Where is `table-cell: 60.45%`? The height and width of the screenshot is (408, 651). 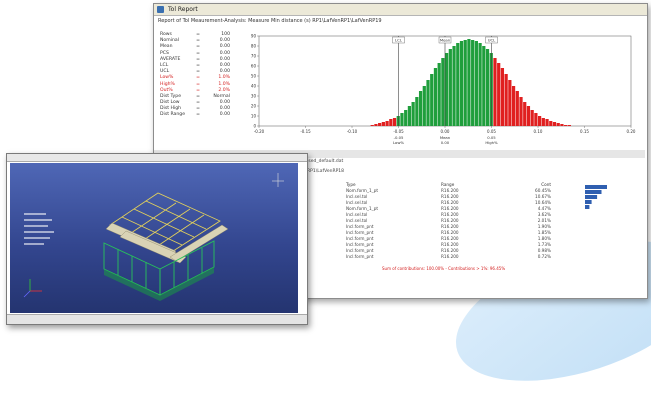 table-cell: 60.45% is located at coordinates (543, 190).